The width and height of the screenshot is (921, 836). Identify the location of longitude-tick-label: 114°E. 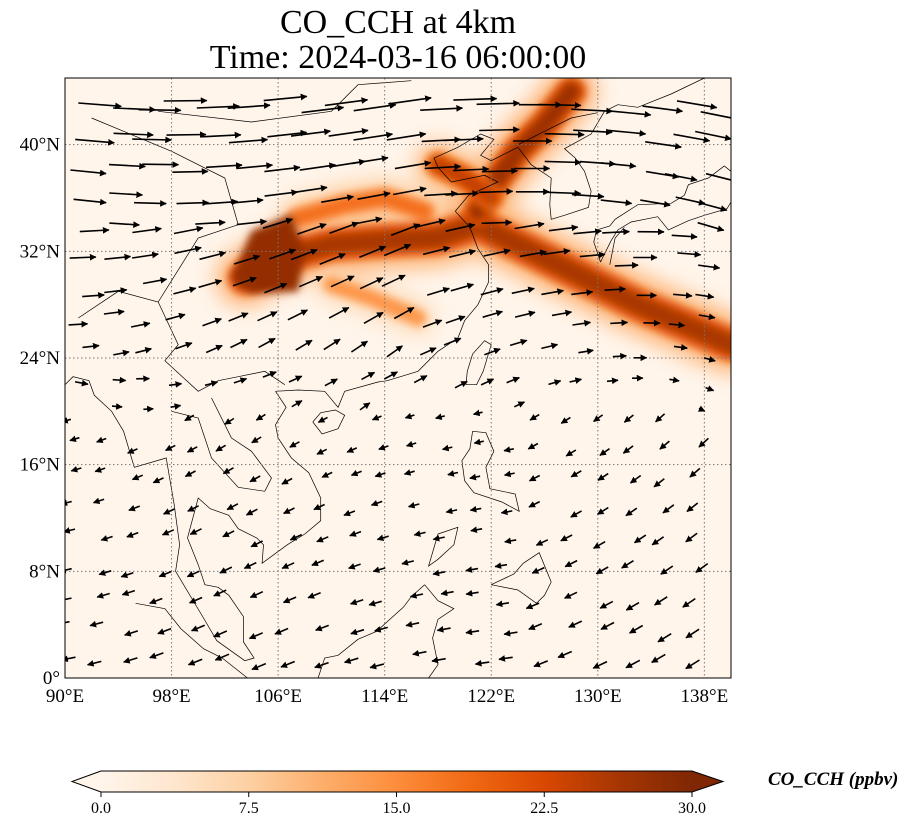
(384, 696).